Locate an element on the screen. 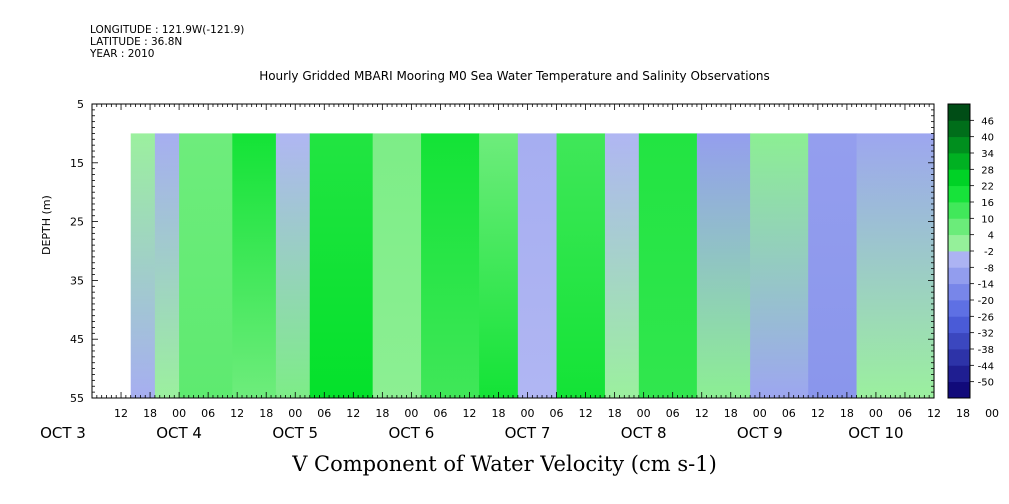  colorbar-label: 10 is located at coordinates (987, 219).